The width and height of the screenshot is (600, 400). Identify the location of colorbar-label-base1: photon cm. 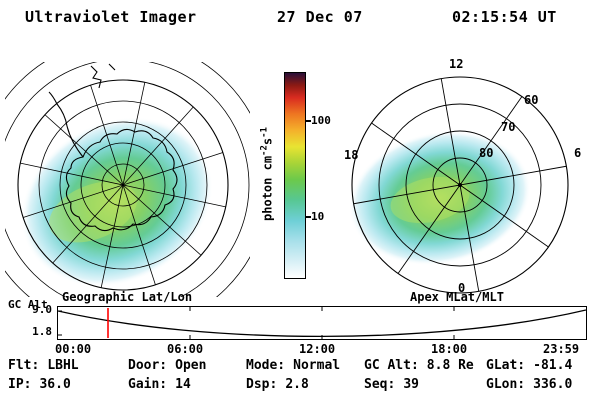
(267, 188).